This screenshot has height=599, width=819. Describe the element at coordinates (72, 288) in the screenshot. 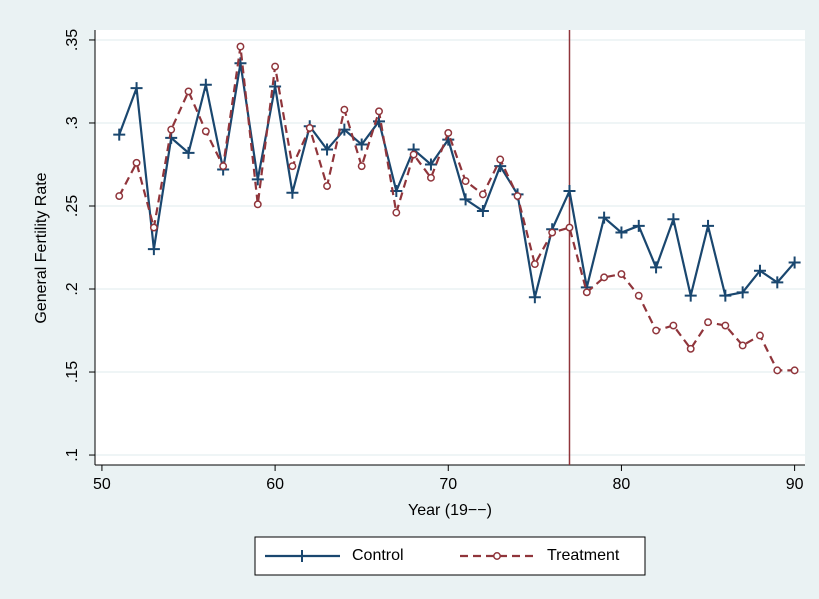

I see `y-tick-label: .2` at that location.